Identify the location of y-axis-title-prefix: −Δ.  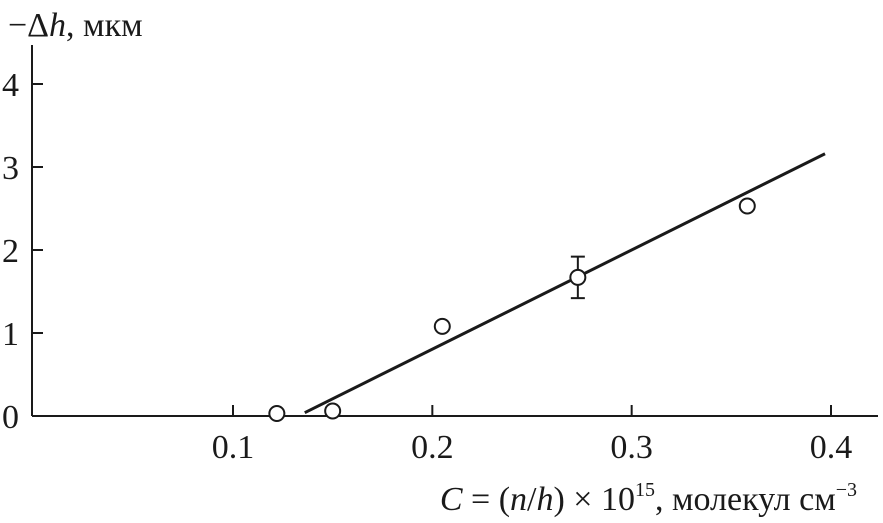
(28, 25).